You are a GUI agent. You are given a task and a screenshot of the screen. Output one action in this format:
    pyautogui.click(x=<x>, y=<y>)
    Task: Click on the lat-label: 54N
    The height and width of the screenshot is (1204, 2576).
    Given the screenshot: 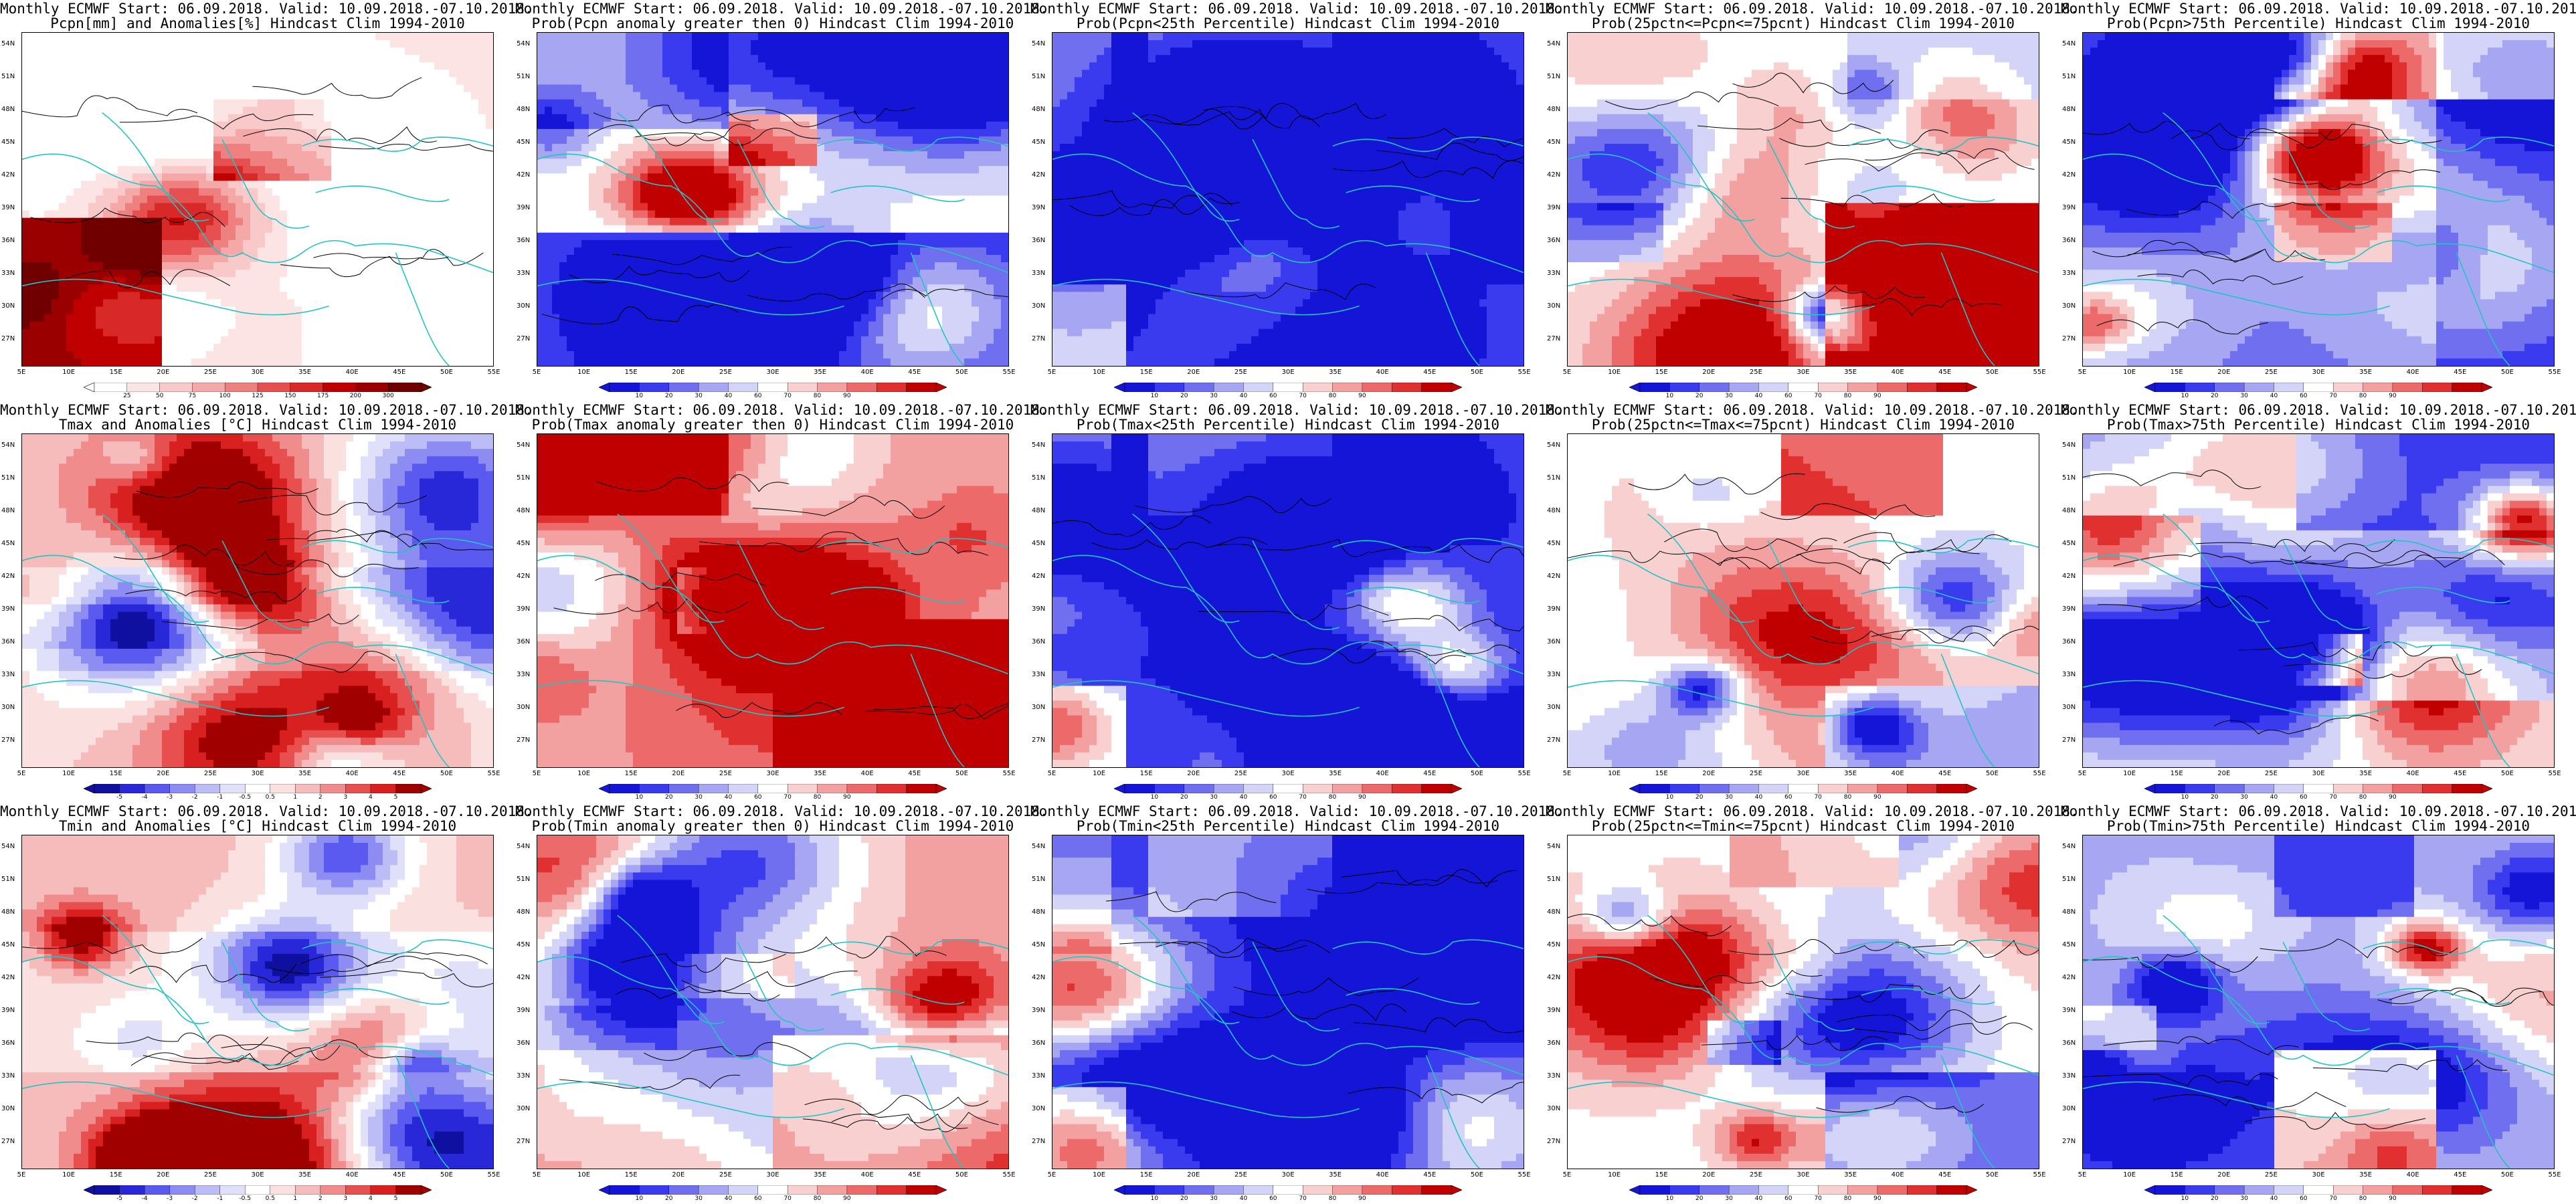 What is the action you would take?
    pyautogui.click(x=8, y=43)
    